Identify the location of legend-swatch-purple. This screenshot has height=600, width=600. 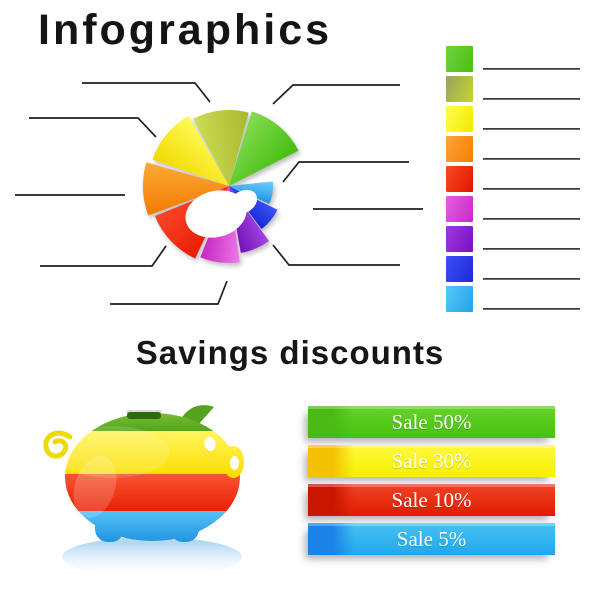
(459, 239).